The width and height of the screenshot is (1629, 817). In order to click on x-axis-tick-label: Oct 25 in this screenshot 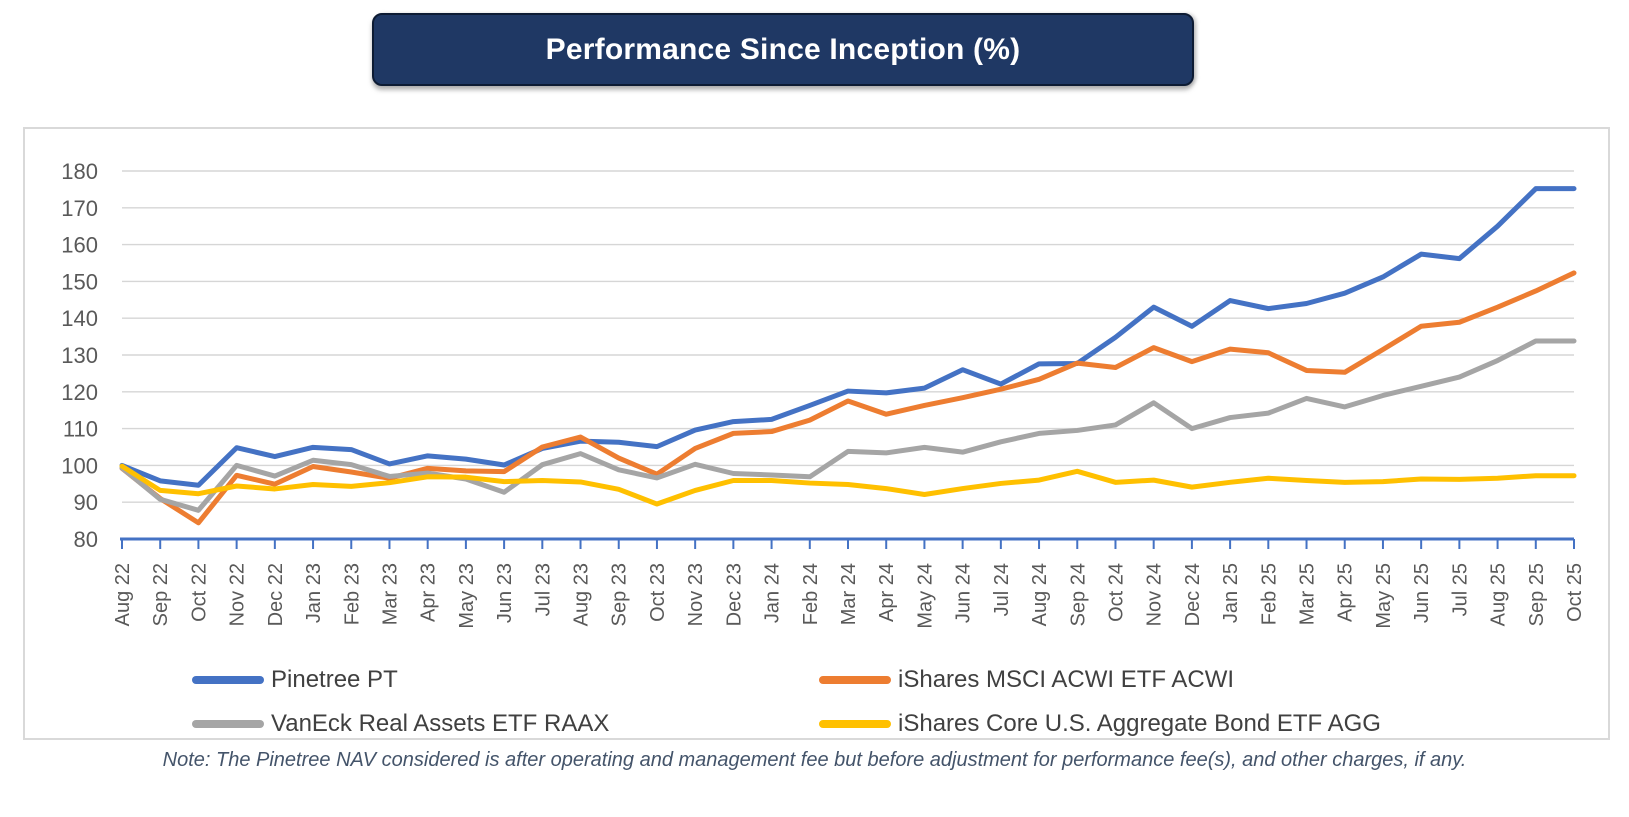, I will do `click(1575, 592)`.